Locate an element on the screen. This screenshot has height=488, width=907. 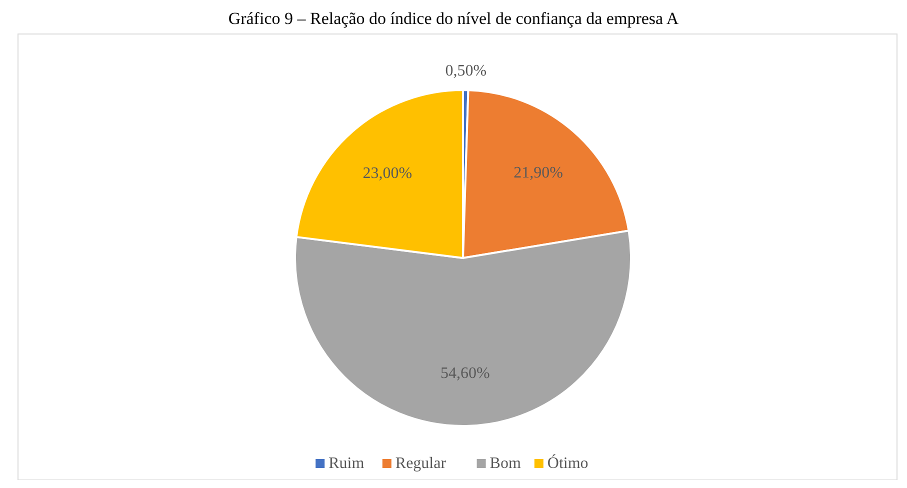
chart-title: Gráfico 9 – Relação do índice do nível de confiança da empresa A is located at coordinates (454, 18).